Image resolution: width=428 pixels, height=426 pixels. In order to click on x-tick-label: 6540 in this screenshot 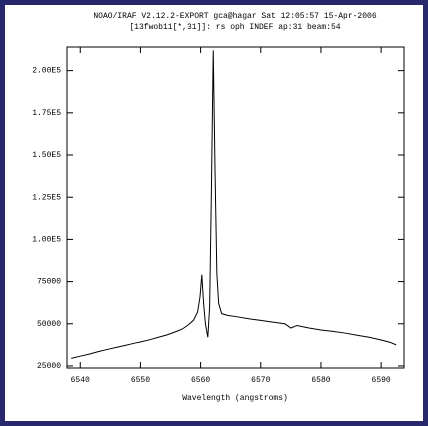, I will do `click(80, 380)`.